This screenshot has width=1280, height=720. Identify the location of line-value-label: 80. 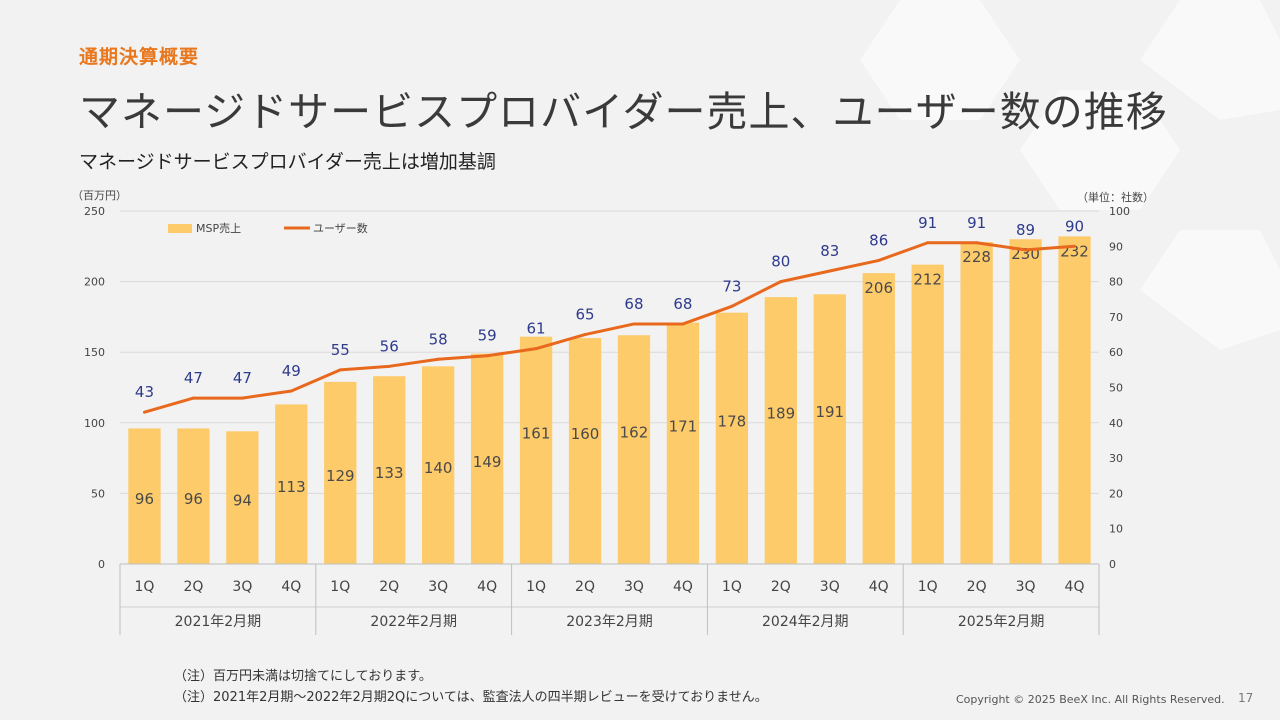
(780, 262).